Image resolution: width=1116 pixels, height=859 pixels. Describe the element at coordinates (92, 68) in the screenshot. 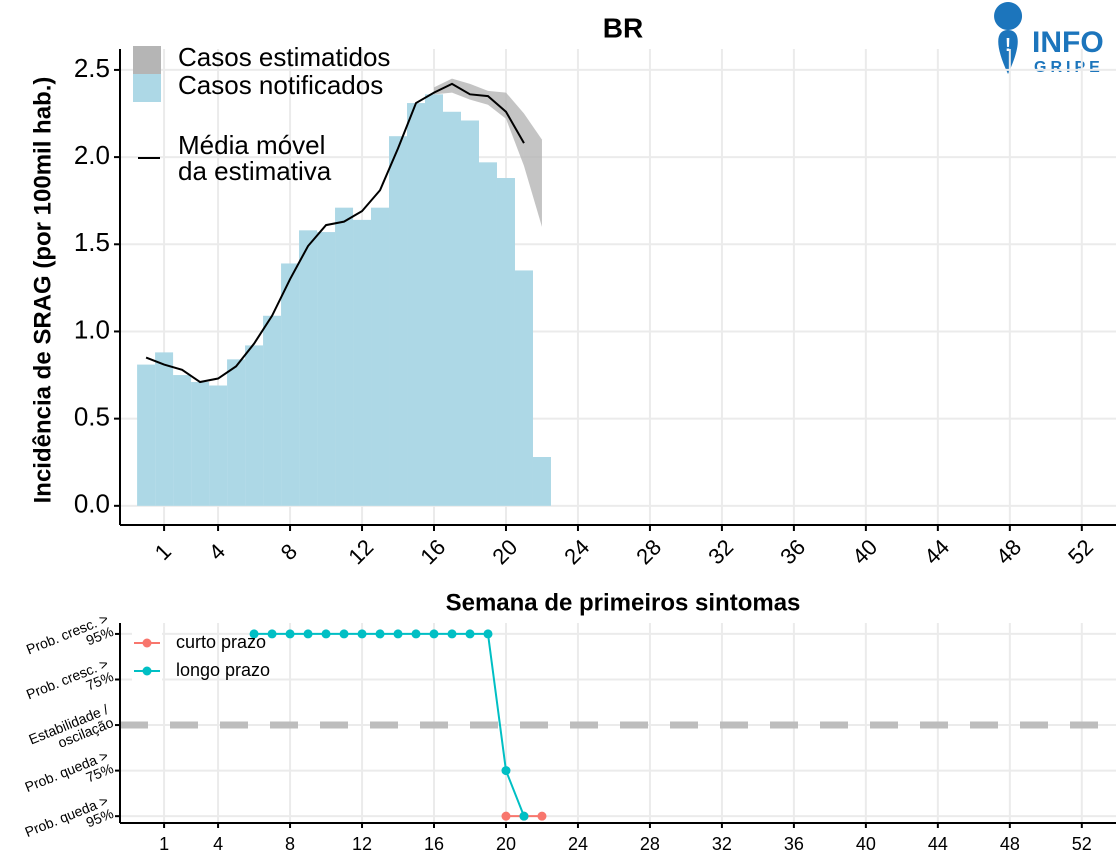

I see `y-tick-label: 2.5` at that location.